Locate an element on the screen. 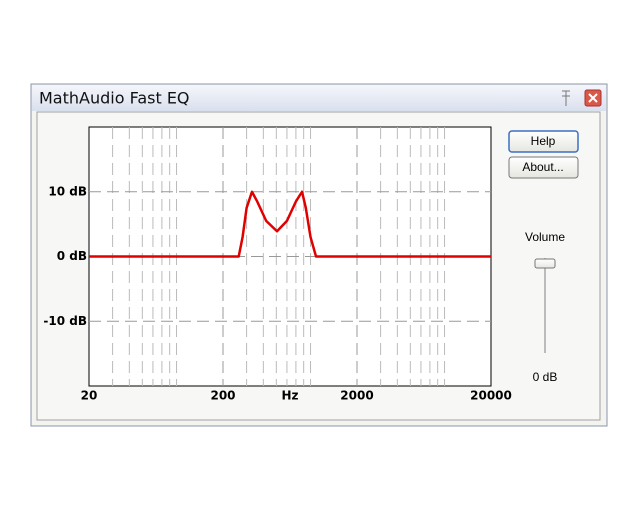 This screenshot has width=640, height=516. help-button is located at coordinates (543, 141).